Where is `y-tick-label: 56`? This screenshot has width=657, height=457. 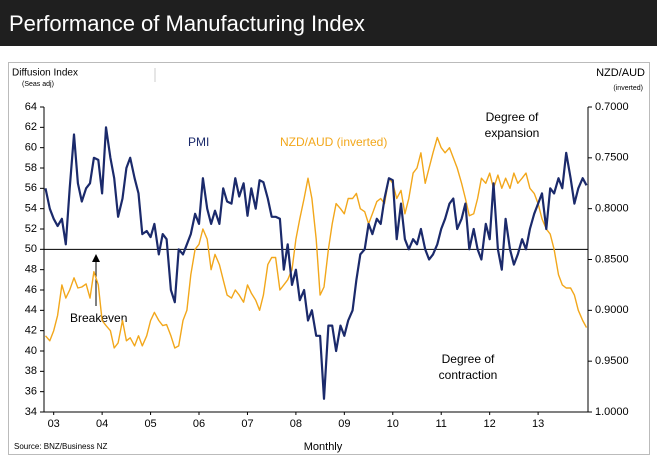 y-tick-label: 56 is located at coordinates (31, 188).